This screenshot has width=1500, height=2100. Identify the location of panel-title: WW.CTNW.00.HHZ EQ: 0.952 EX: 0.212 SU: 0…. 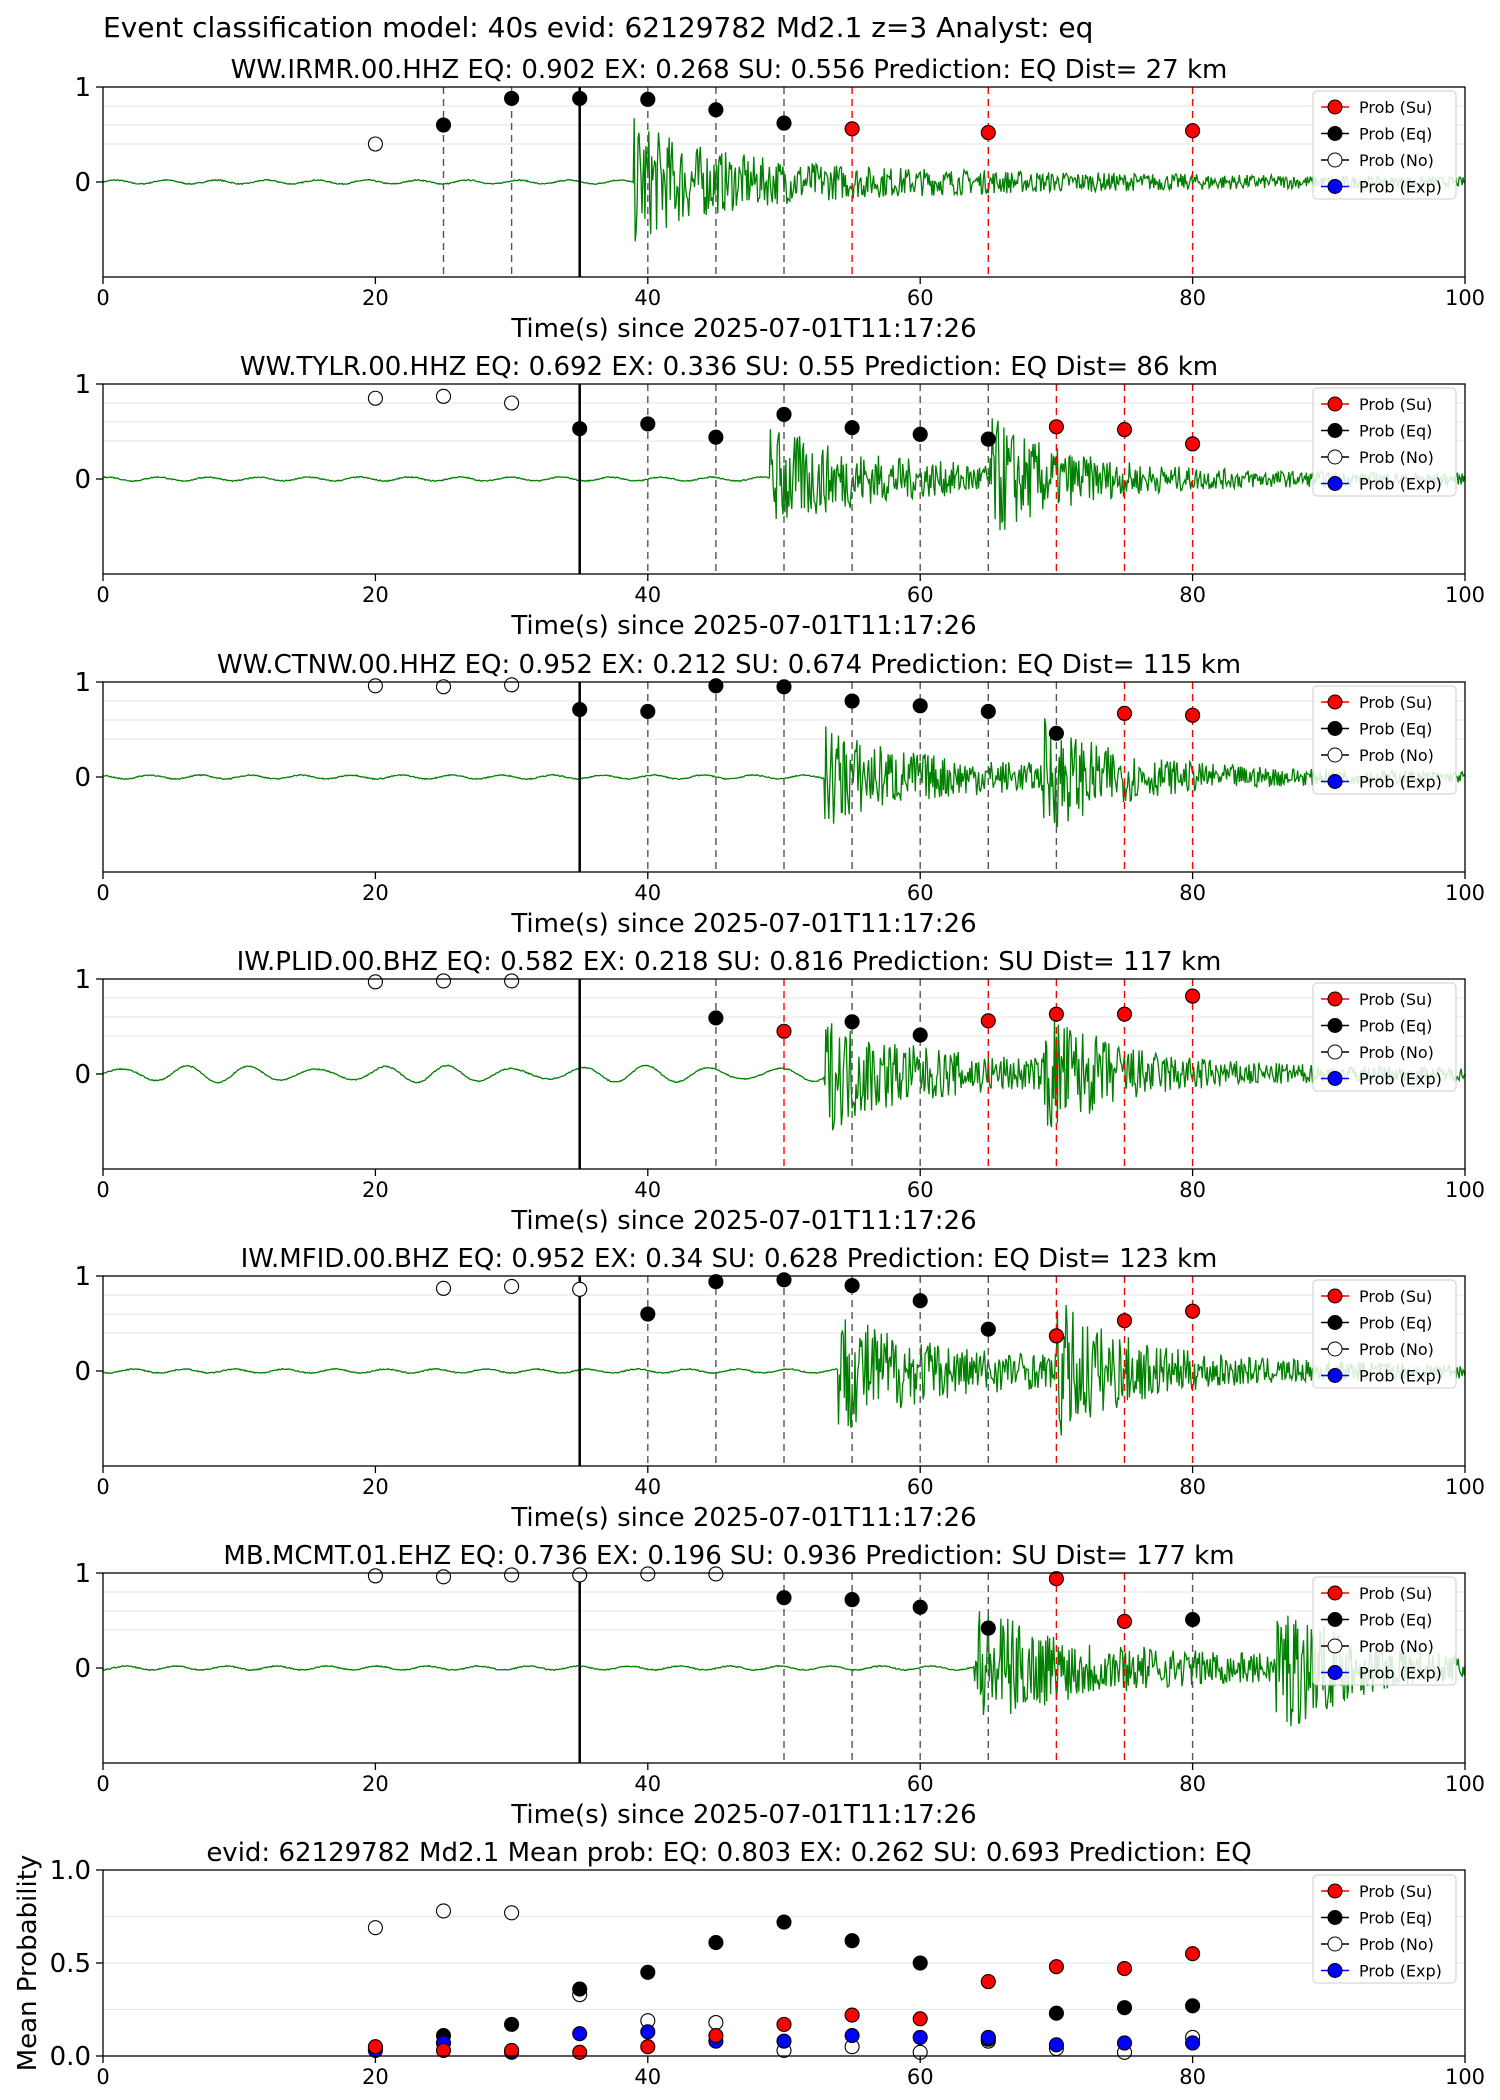
(729, 665).